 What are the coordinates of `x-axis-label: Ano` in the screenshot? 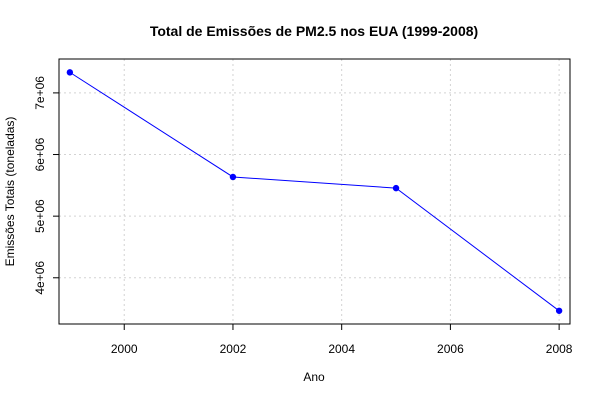 It's located at (314, 377).